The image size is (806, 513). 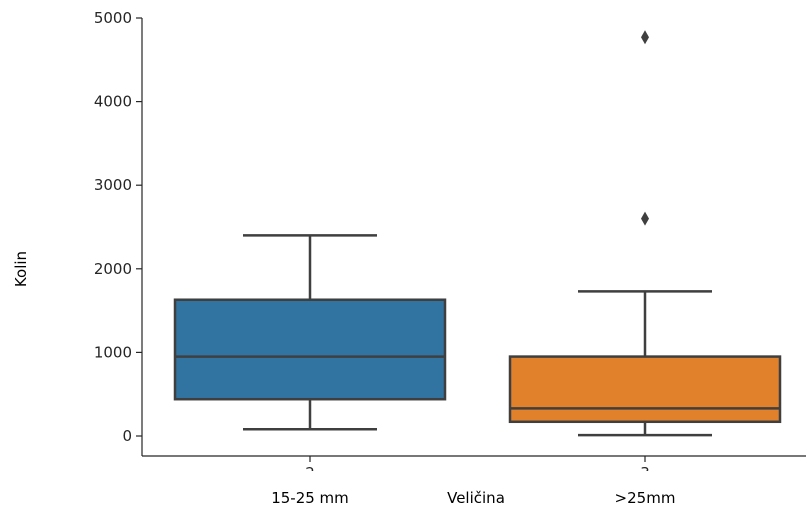 I want to click on y-tick-label: 3000, so click(x=113, y=185).